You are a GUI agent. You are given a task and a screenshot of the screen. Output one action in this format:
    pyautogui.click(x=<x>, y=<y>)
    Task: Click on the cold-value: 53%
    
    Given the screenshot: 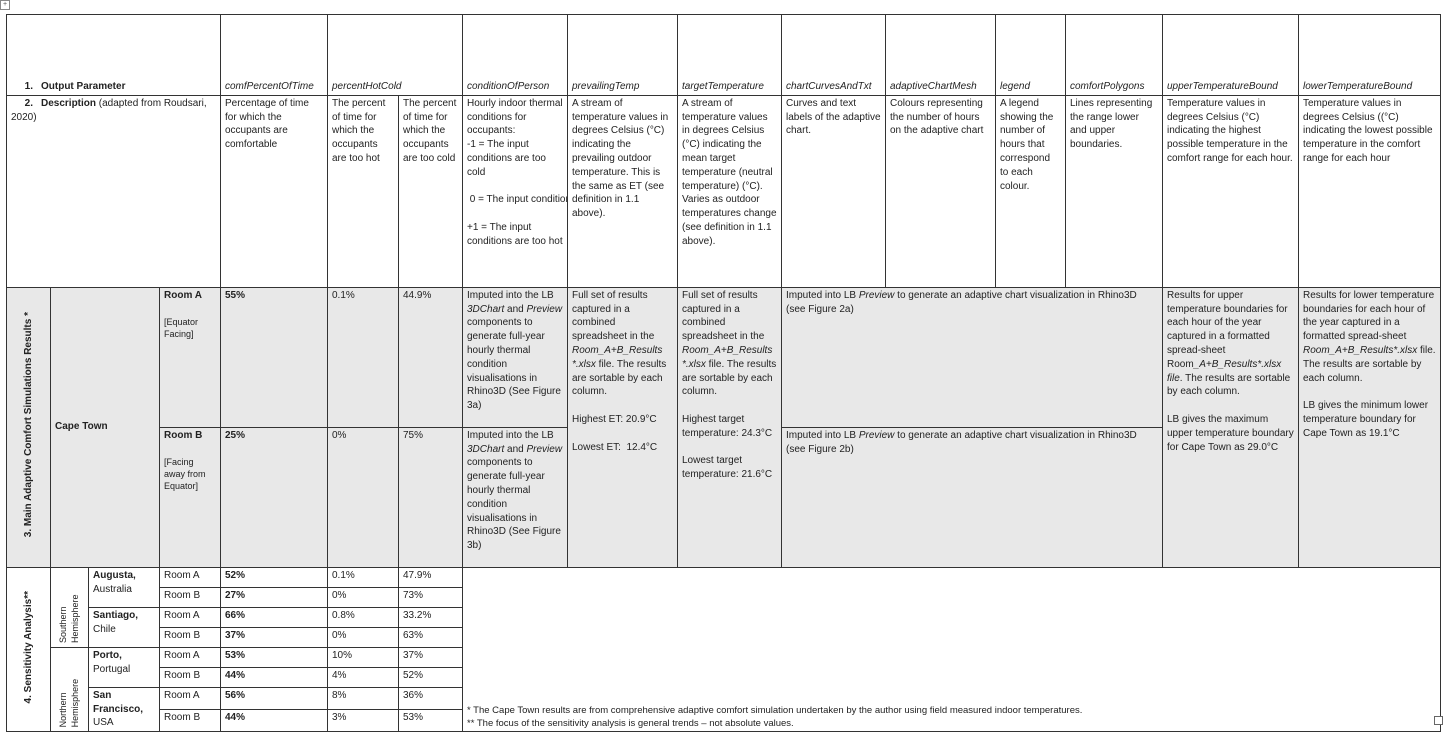 What is the action you would take?
    pyautogui.click(x=430, y=720)
    